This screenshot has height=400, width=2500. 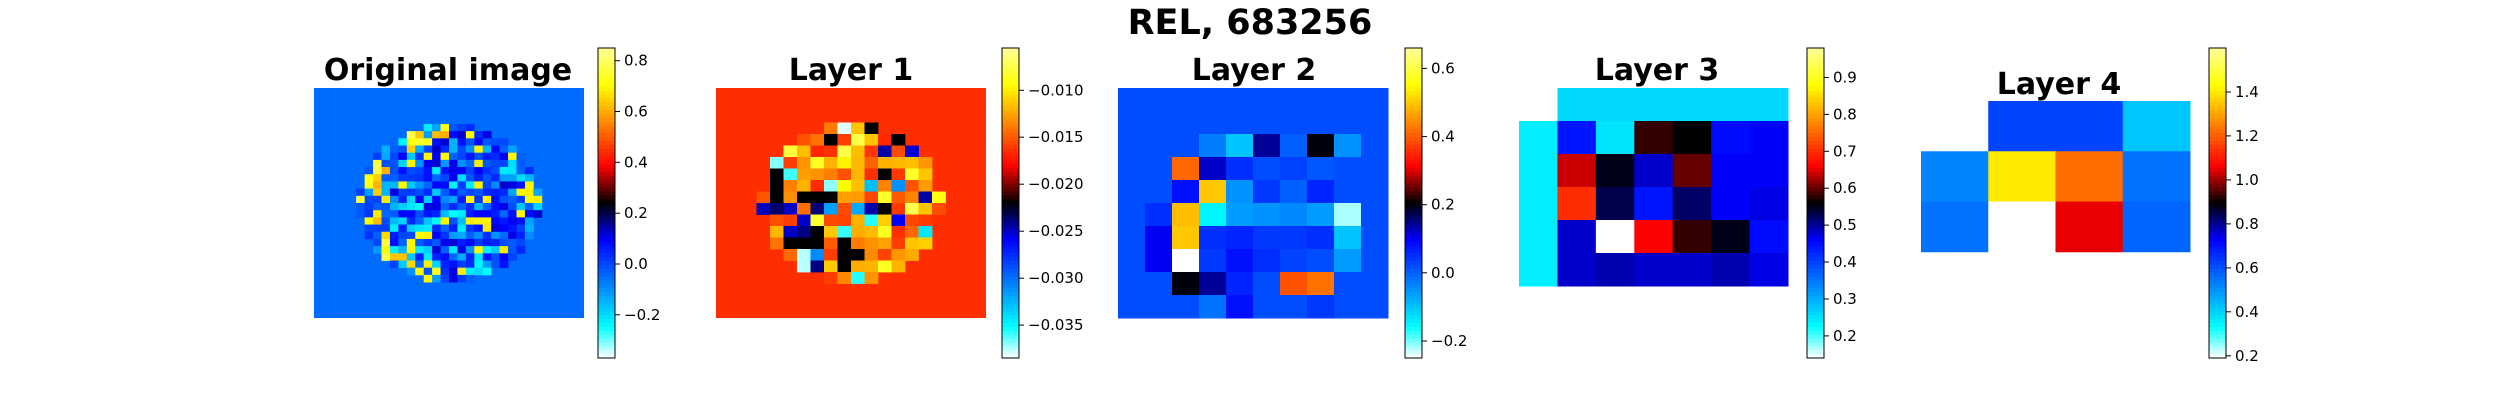 What do you see at coordinates (1292, 203) in the screenshot?
I see `panel-layer-2: Layer 2 −0.2 0.0 0.2 0.4 0.6` at bounding box center [1292, 203].